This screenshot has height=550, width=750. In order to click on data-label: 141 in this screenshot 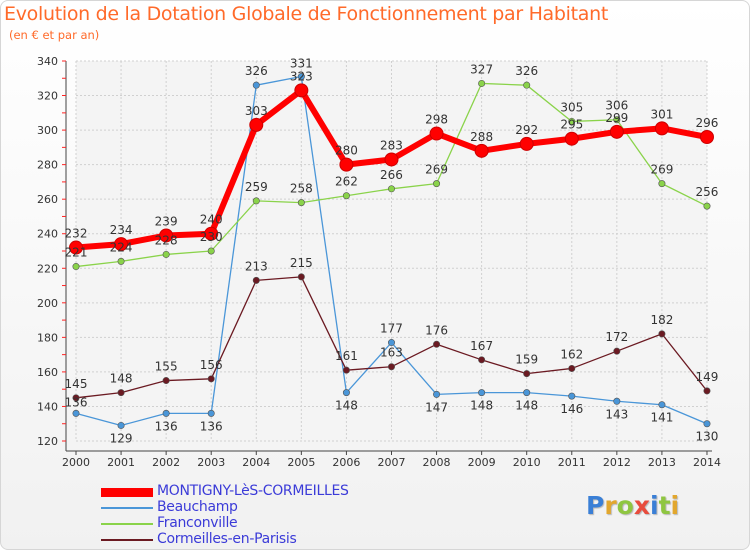, I will do `click(661, 418)`.